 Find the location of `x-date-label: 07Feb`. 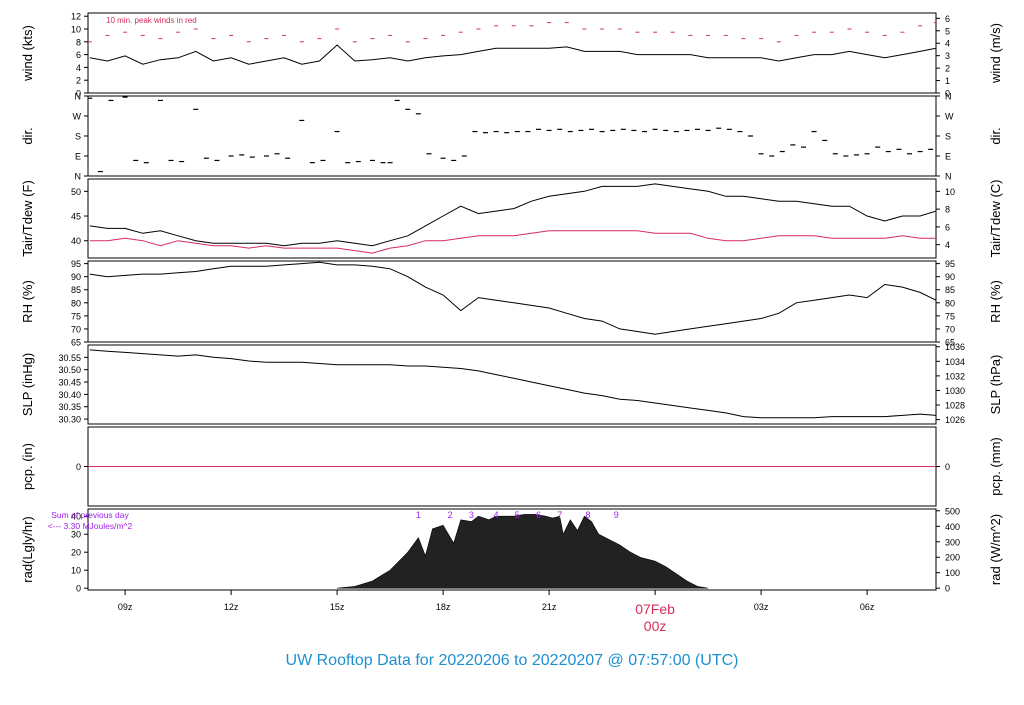

x-date-label: 07Feb is located at coordinates (655, 609).